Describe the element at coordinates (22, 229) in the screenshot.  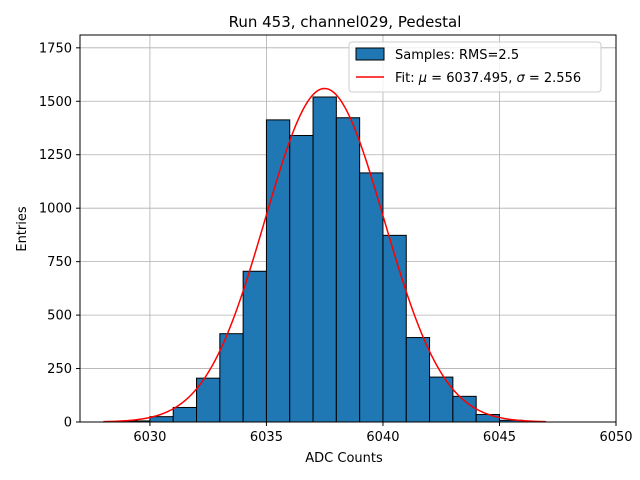
I see `y-axis-label: Entries` at that location.